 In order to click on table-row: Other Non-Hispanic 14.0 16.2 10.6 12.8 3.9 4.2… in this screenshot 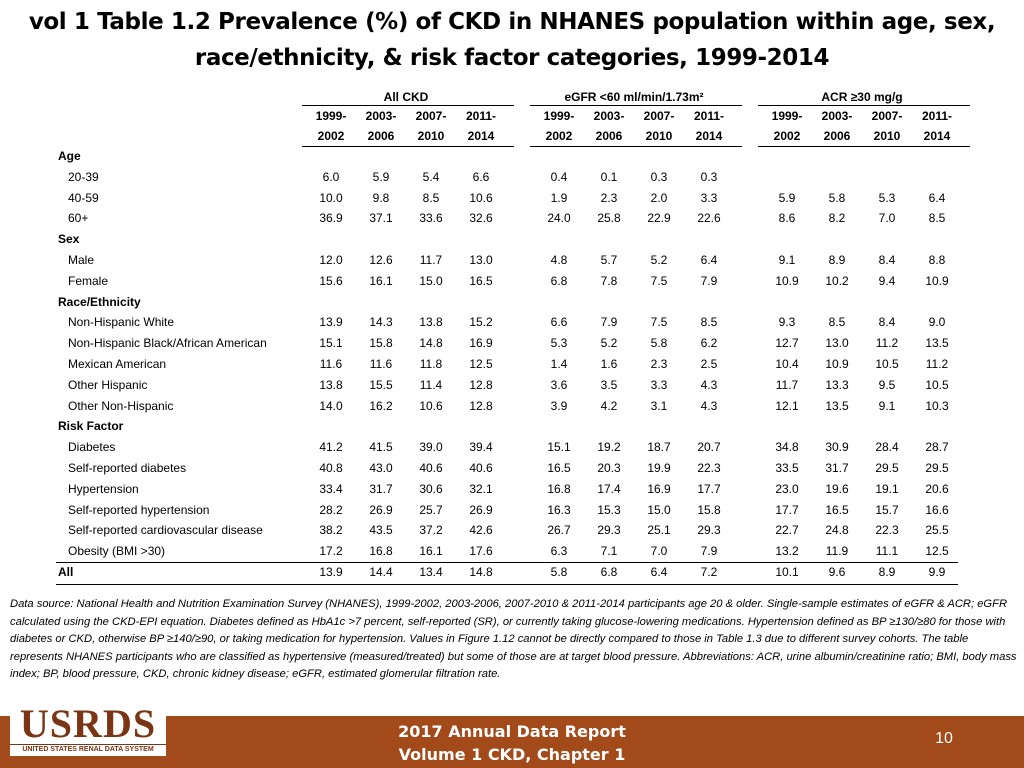, I will do `click(512, 406)`.